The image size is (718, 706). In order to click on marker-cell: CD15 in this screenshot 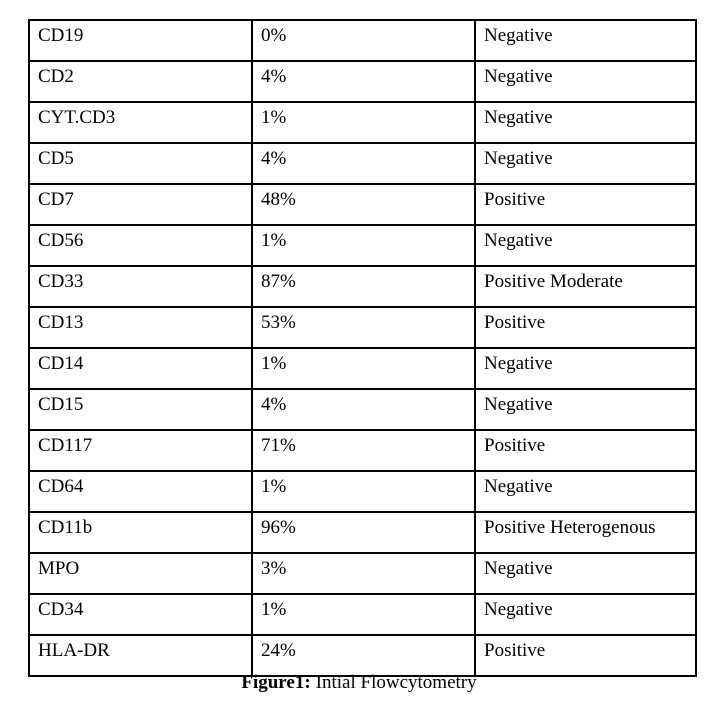, I will do `click(140, 409)`.